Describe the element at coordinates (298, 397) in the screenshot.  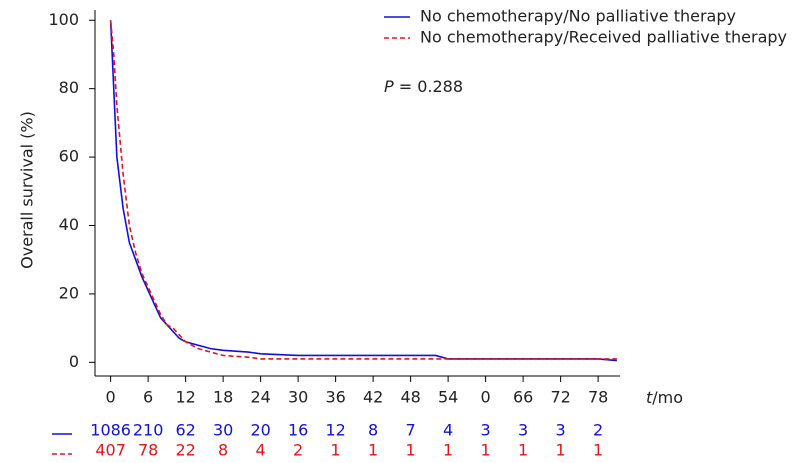
I see `x-tick-label: 30` at that location.